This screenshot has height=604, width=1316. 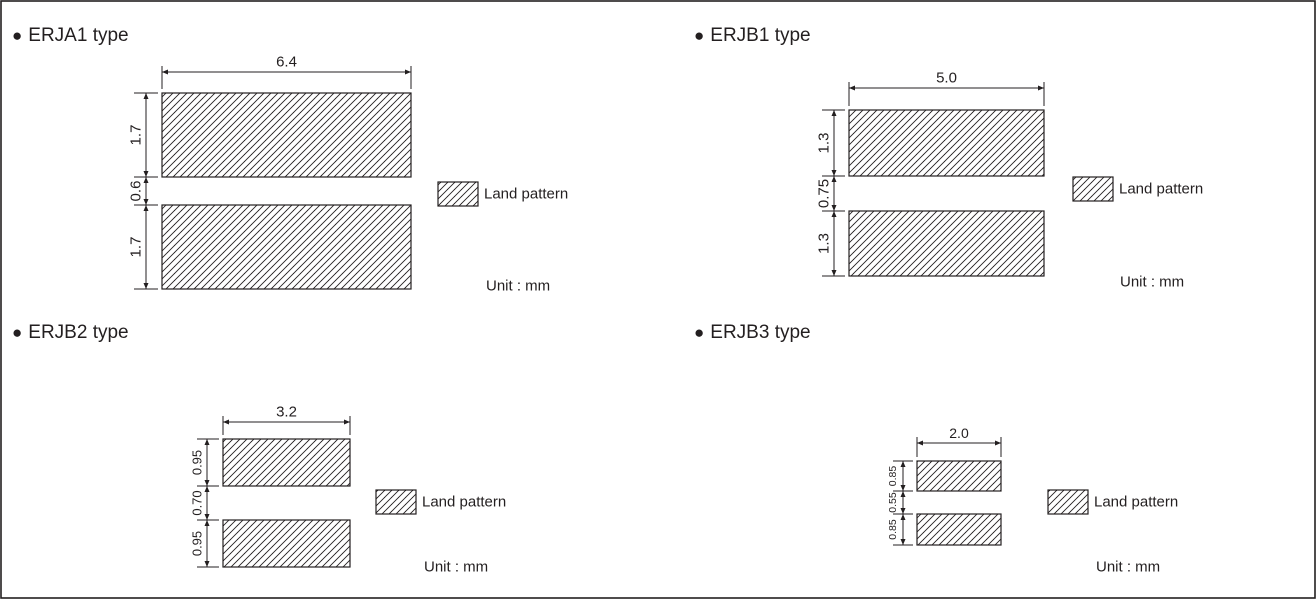 I want to click on panel-title-text: ERJB2 type, so click(x=78, y=332).